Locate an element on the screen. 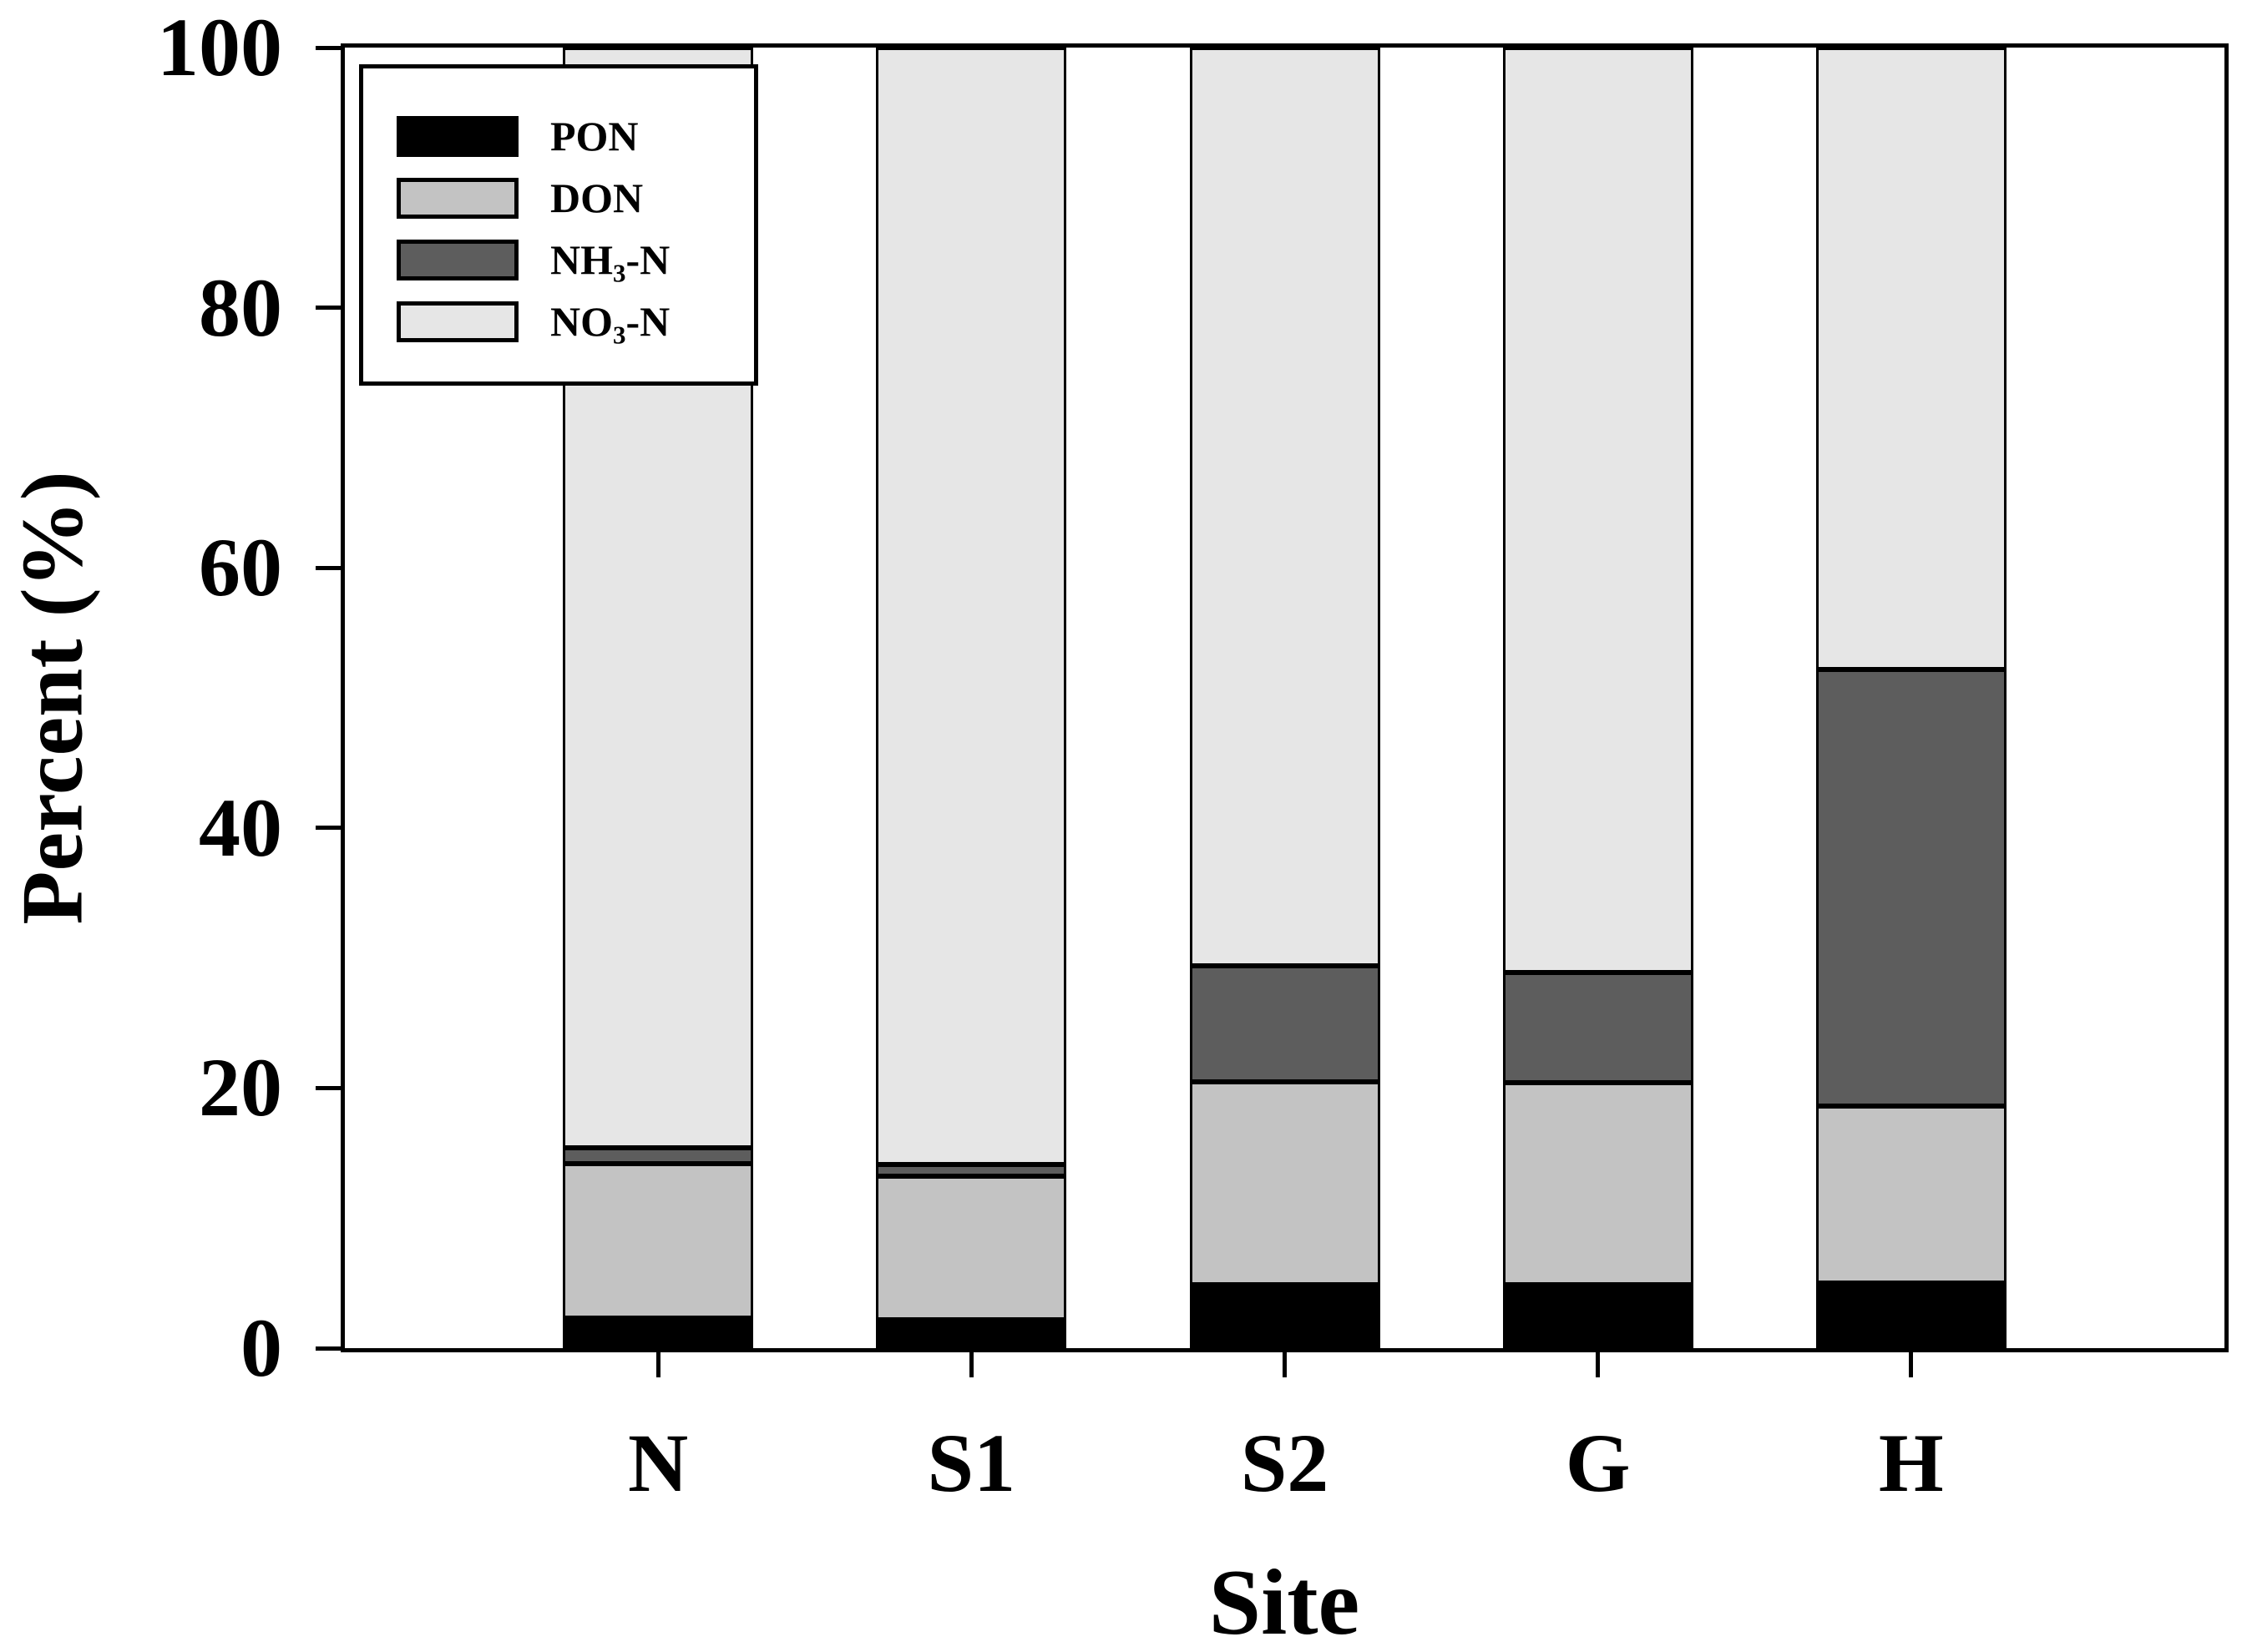  bar-G-segment-NH3-N is located at coordinates (1597, 1028).